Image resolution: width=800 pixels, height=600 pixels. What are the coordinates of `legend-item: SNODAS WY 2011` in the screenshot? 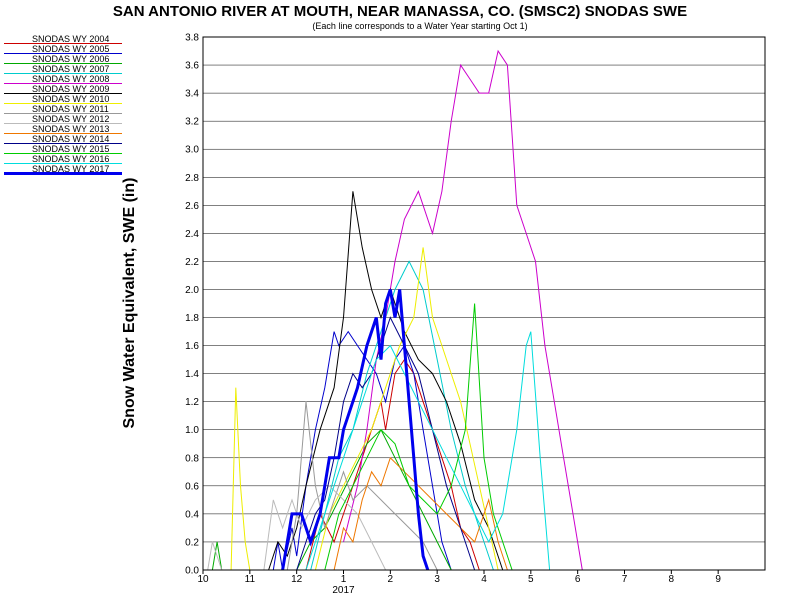 It's located at (74, 109).